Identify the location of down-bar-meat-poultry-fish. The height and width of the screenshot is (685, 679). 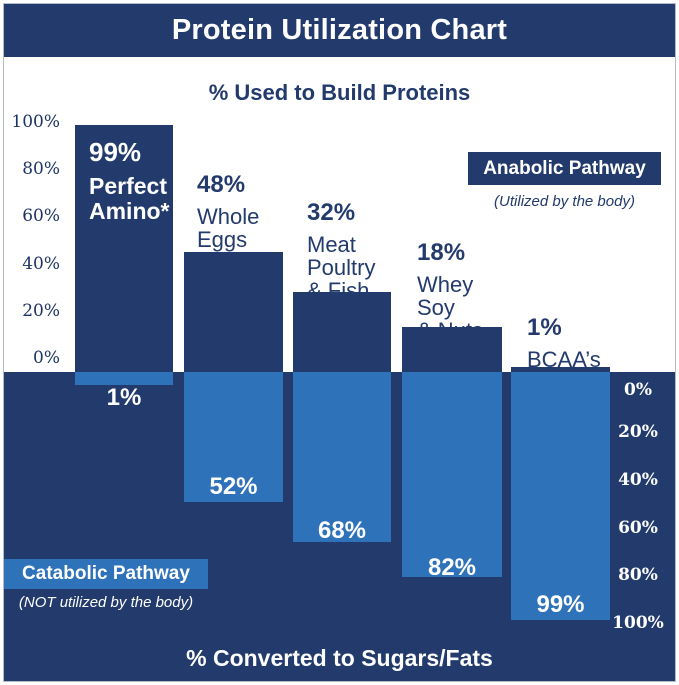
(342, 457).